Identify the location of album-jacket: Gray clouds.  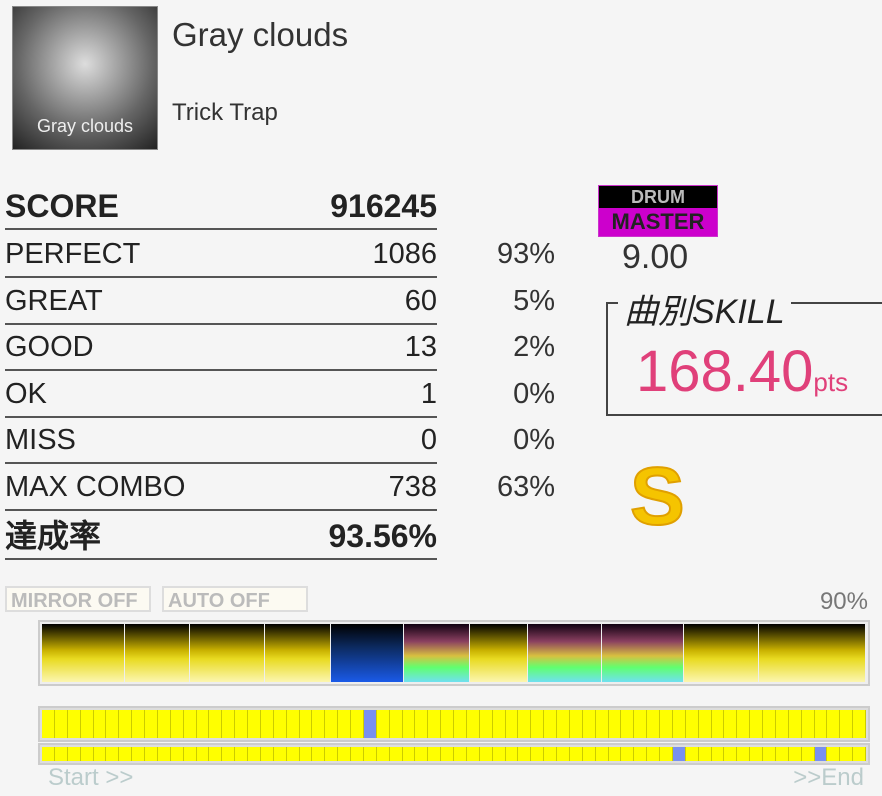
(85, 78).